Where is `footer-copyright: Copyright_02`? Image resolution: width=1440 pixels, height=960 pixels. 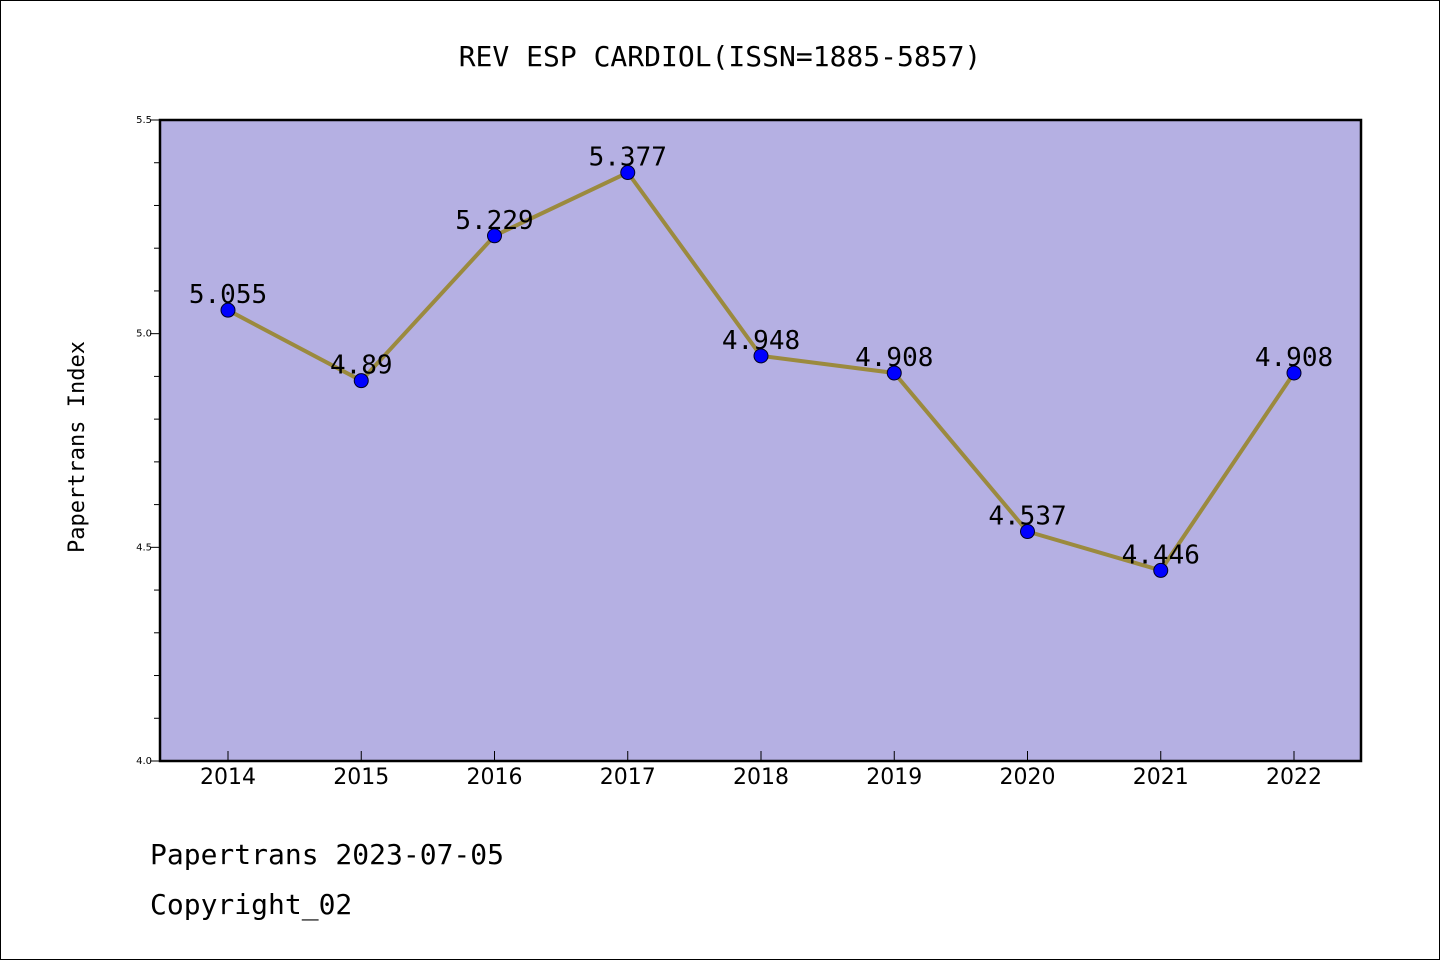 footer-copyright: Copyright_02 is located at coordinates (251, 905).